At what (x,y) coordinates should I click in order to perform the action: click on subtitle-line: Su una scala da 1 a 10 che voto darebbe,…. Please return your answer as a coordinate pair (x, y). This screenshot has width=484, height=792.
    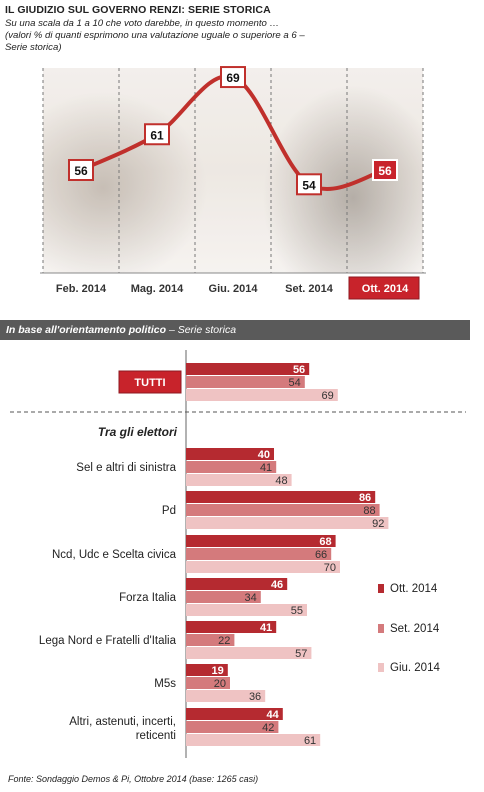
    Looking at the image, I should click on (142, 23).